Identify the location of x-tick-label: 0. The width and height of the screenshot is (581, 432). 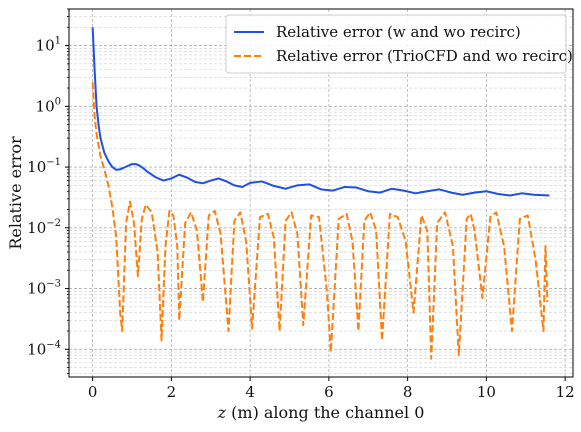
(93, 392).